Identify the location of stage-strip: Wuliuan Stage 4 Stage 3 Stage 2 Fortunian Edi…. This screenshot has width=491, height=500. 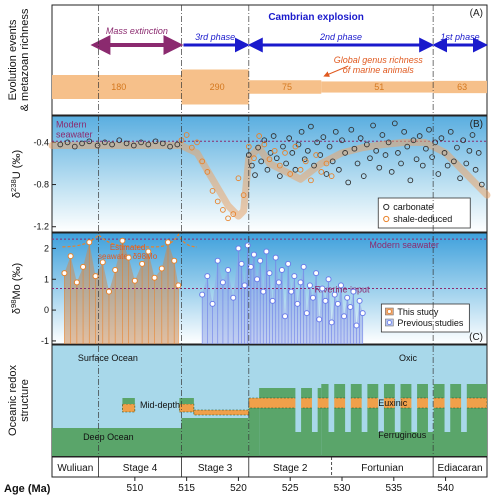
(269, 467).